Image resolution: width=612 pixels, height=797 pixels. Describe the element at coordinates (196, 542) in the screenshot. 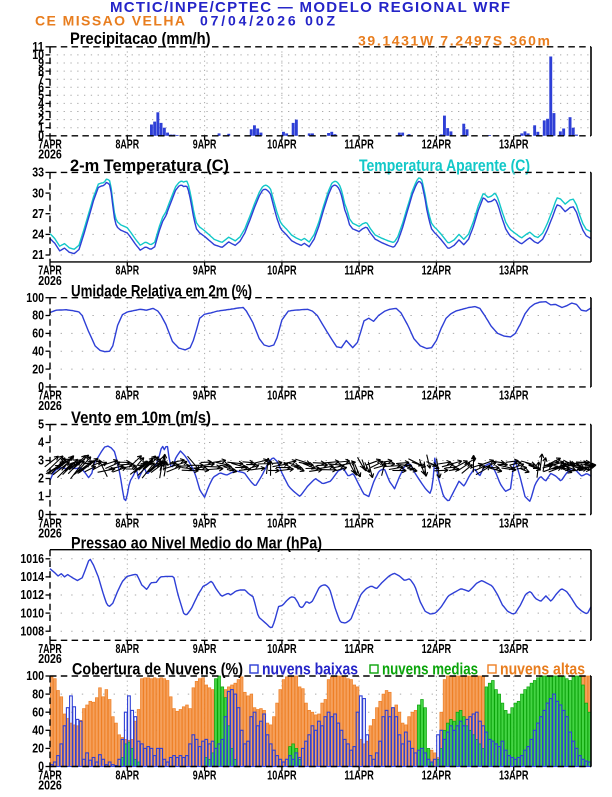

I see `svg-text:Pressao ao Nivel Medio do Mar: Pressao ao Nivel Medio do Mar (hPa)` at that location.